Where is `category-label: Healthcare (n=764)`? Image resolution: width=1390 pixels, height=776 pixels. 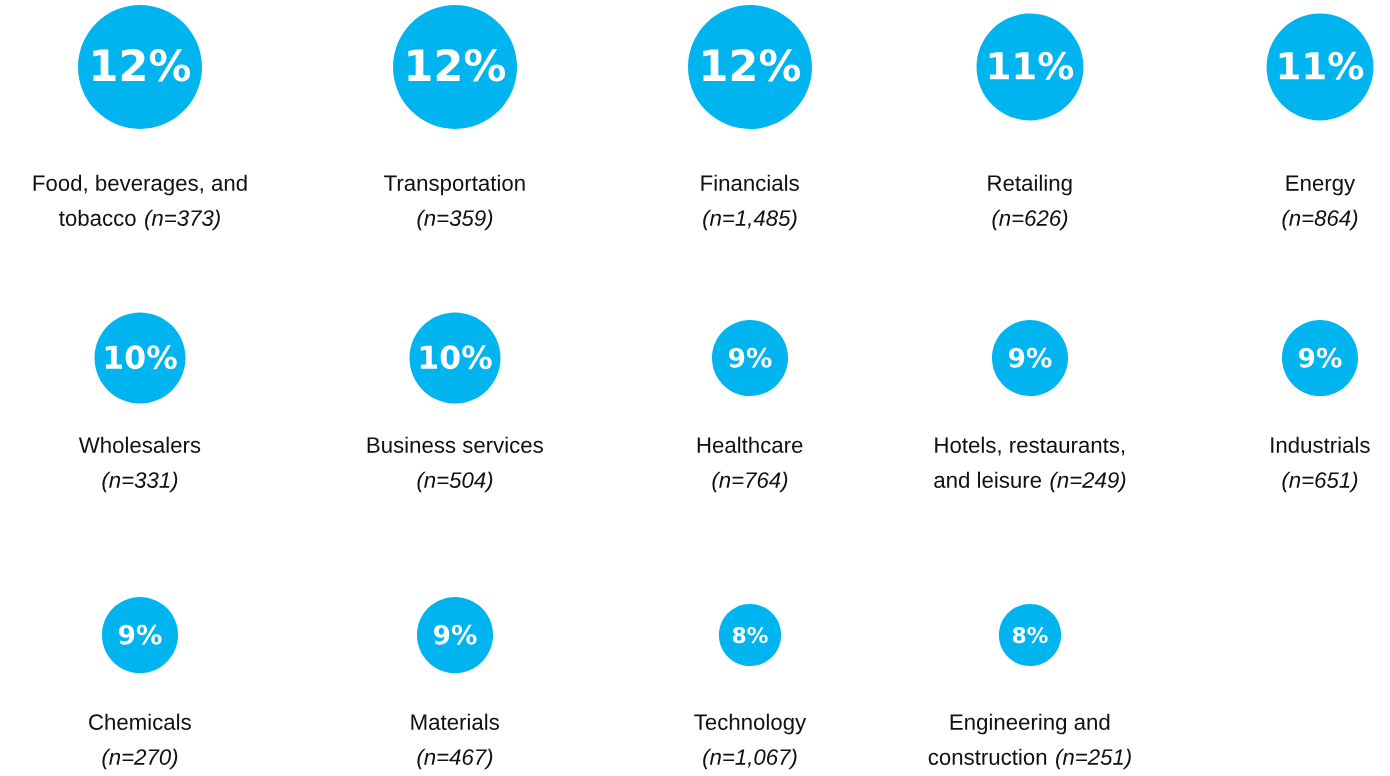
category-label: Healthcare (n=764) is located at coordinates (750, 464).